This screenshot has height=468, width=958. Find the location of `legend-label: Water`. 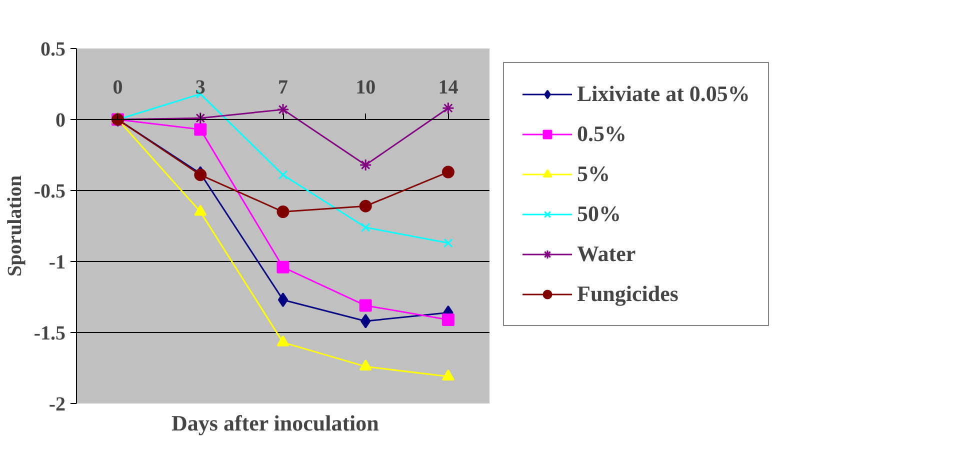

legend-label: Water is located at coordinates (606, 254).